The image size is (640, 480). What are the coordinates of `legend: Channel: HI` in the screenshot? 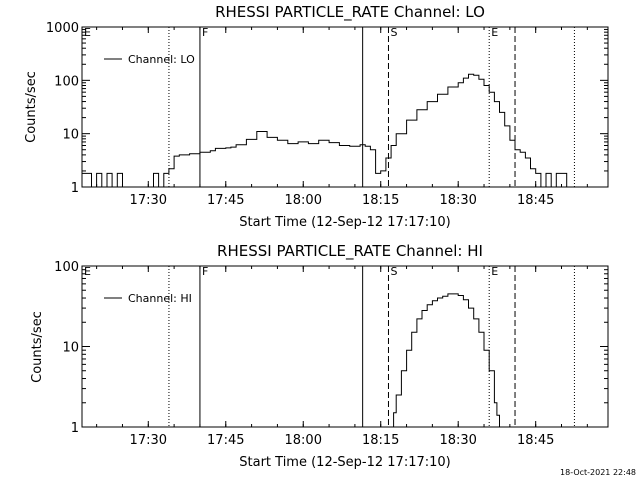 It's located at (148, 298).